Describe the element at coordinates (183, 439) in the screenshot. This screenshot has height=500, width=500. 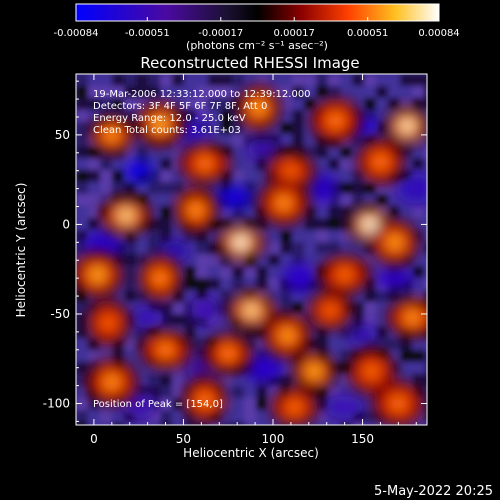
I see `x-tick-label: 50` at that location.